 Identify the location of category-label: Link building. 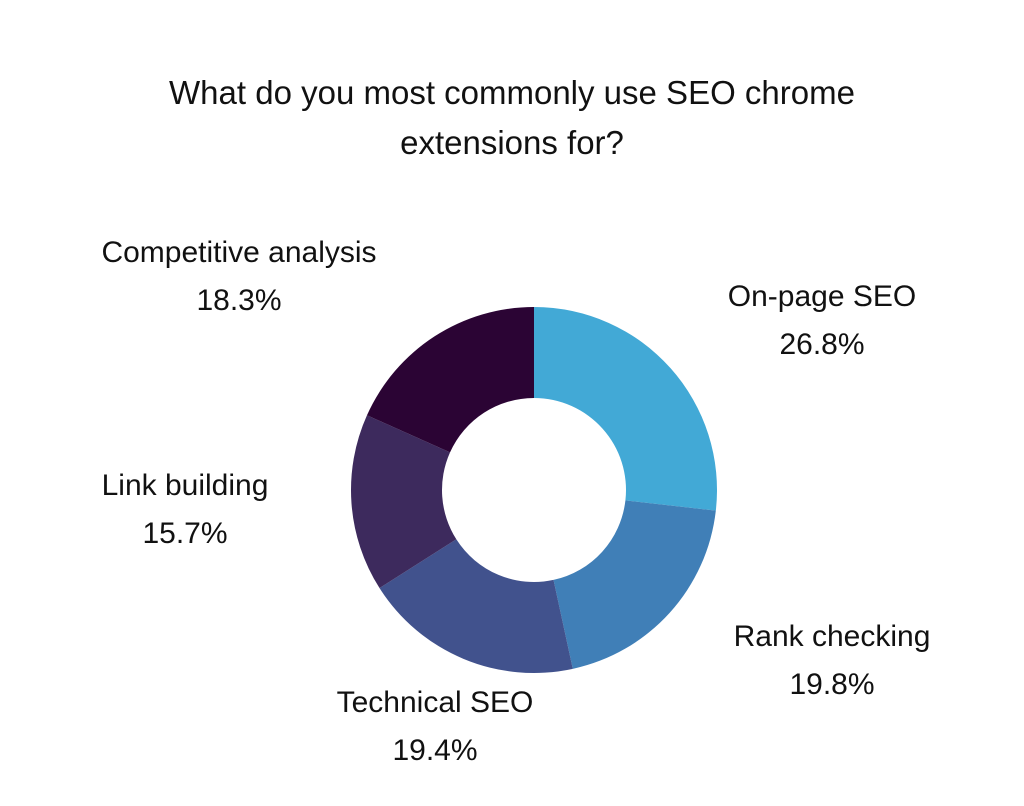
(185, 485).